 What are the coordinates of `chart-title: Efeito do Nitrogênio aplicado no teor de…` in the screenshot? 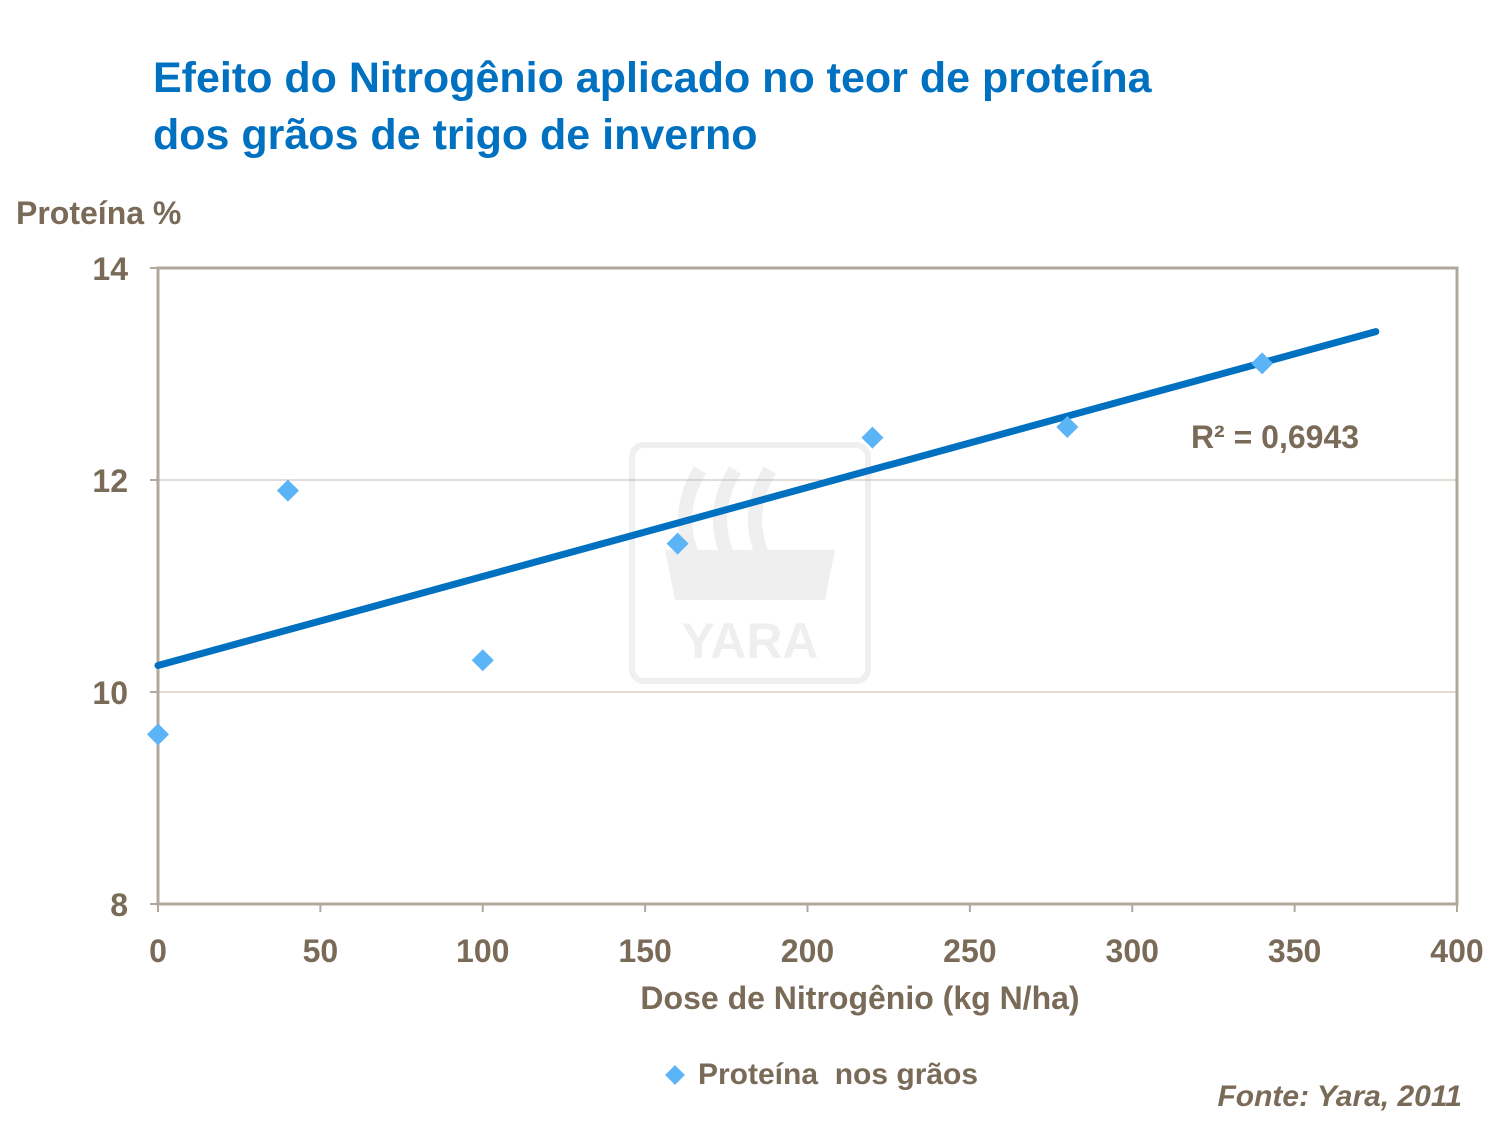 It's located at (652, 107).